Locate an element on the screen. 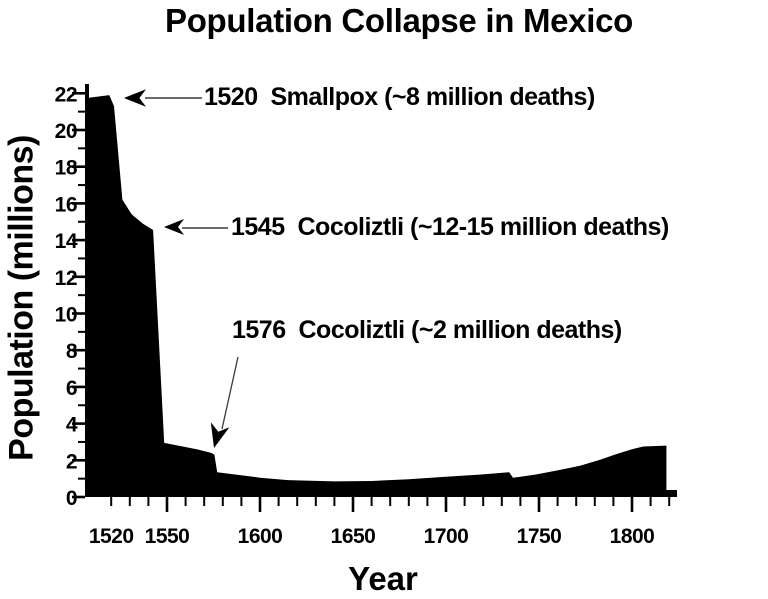 The width and height of the screenshot is (768, 599). x-tick-label: 1520 is located at coordinates (111, 536).